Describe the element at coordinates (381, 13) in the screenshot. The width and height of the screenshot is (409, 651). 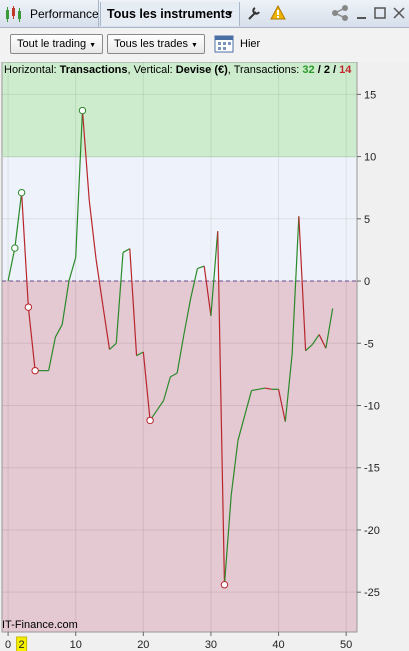
I see `window-controls` at that location.